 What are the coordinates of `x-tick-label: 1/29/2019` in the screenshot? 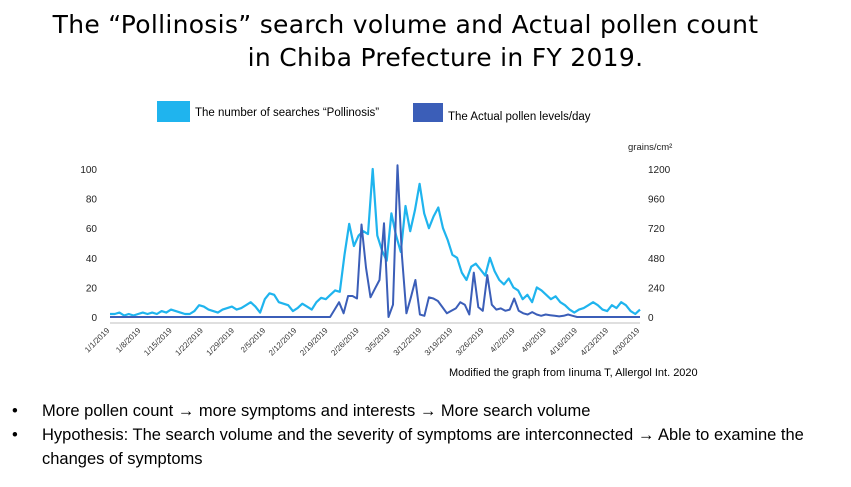 It's located at (221, 342).